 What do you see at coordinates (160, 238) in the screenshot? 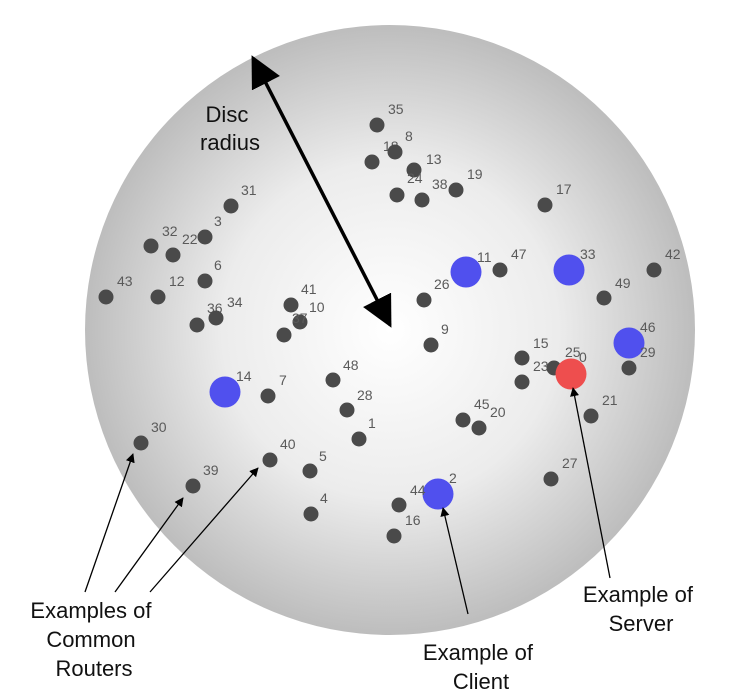
I see `node-32: 32` at bounding box center [160, 238].